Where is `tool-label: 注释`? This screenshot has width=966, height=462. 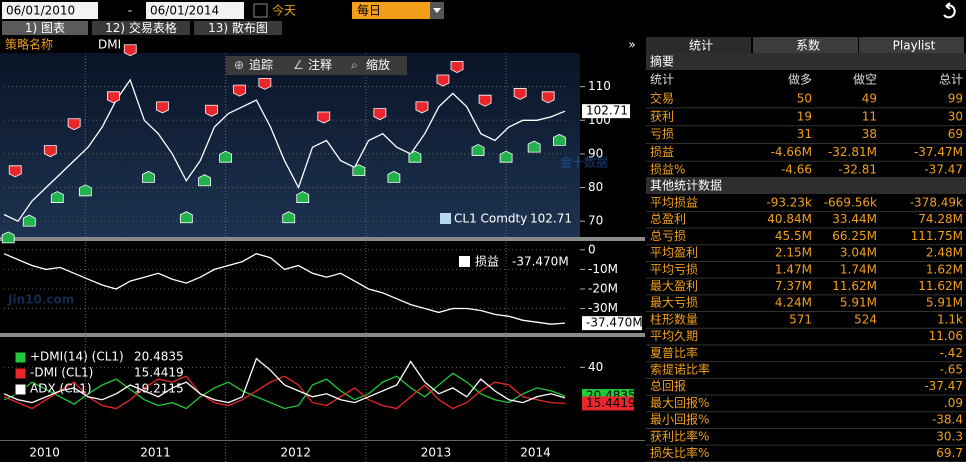 tool-label: 注释 is located at coordinates (320, 64).